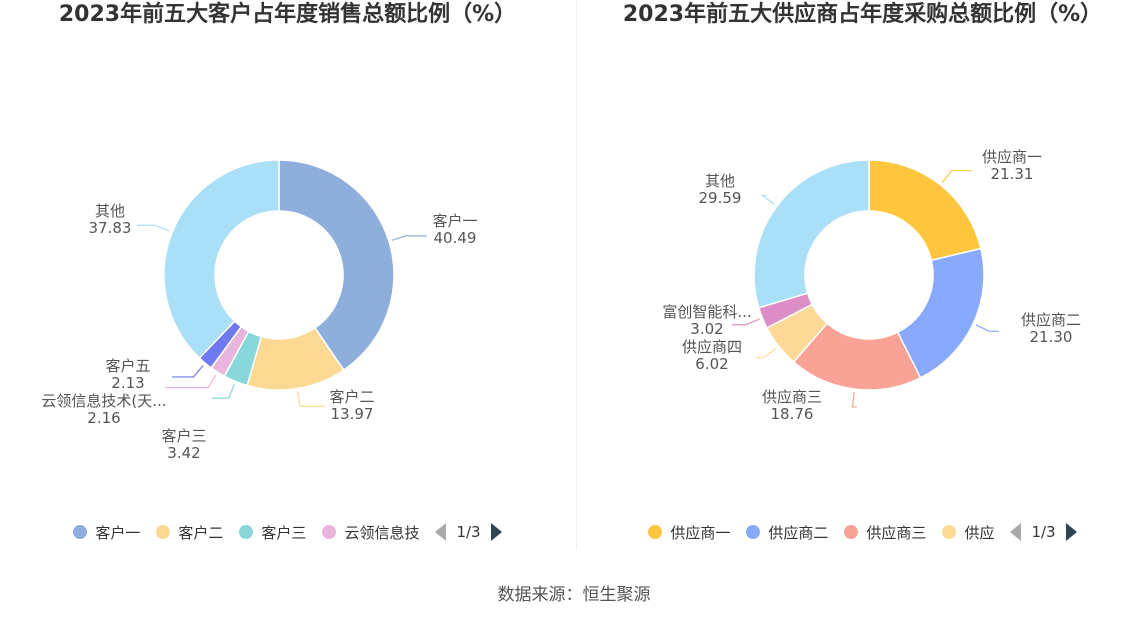  What do you see at coordinates (183, 436) in the screenshot?
I see `slice-category-label: 客户三` at bounding box center [183, 436].